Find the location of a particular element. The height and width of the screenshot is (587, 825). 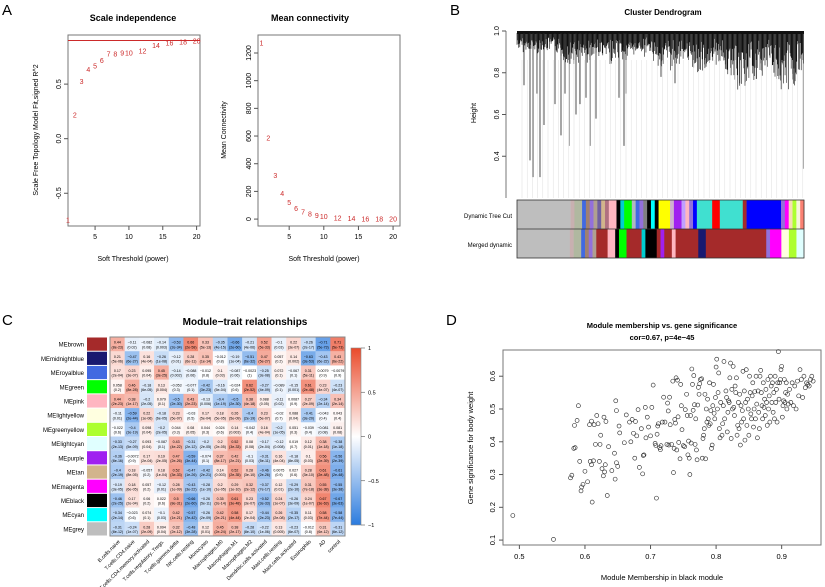

cell-value: −0.4 is located at coordinates (117, 471).